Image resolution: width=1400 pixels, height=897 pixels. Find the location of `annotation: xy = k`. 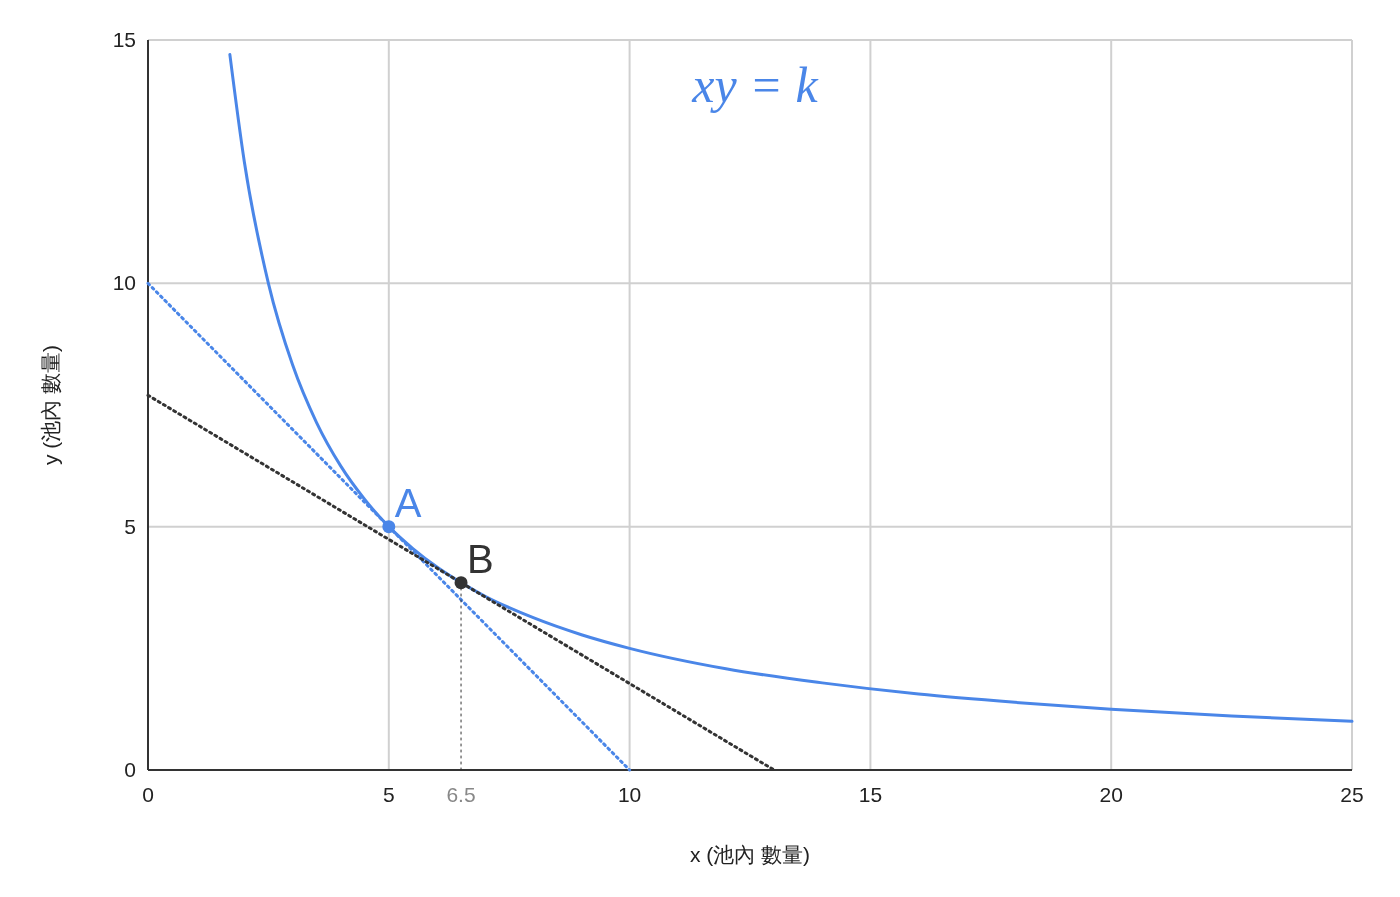

annotation: xy = k is located at coordinates (755, 85).